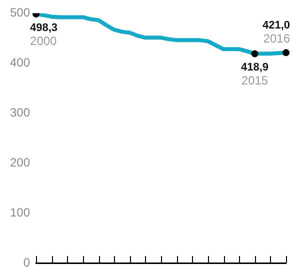 Image resolution: width=300 pixels, height=277 pixels. Describe the element at coordinates (44, 41) in the screenshot. I see `annotation: 2000` at that location.